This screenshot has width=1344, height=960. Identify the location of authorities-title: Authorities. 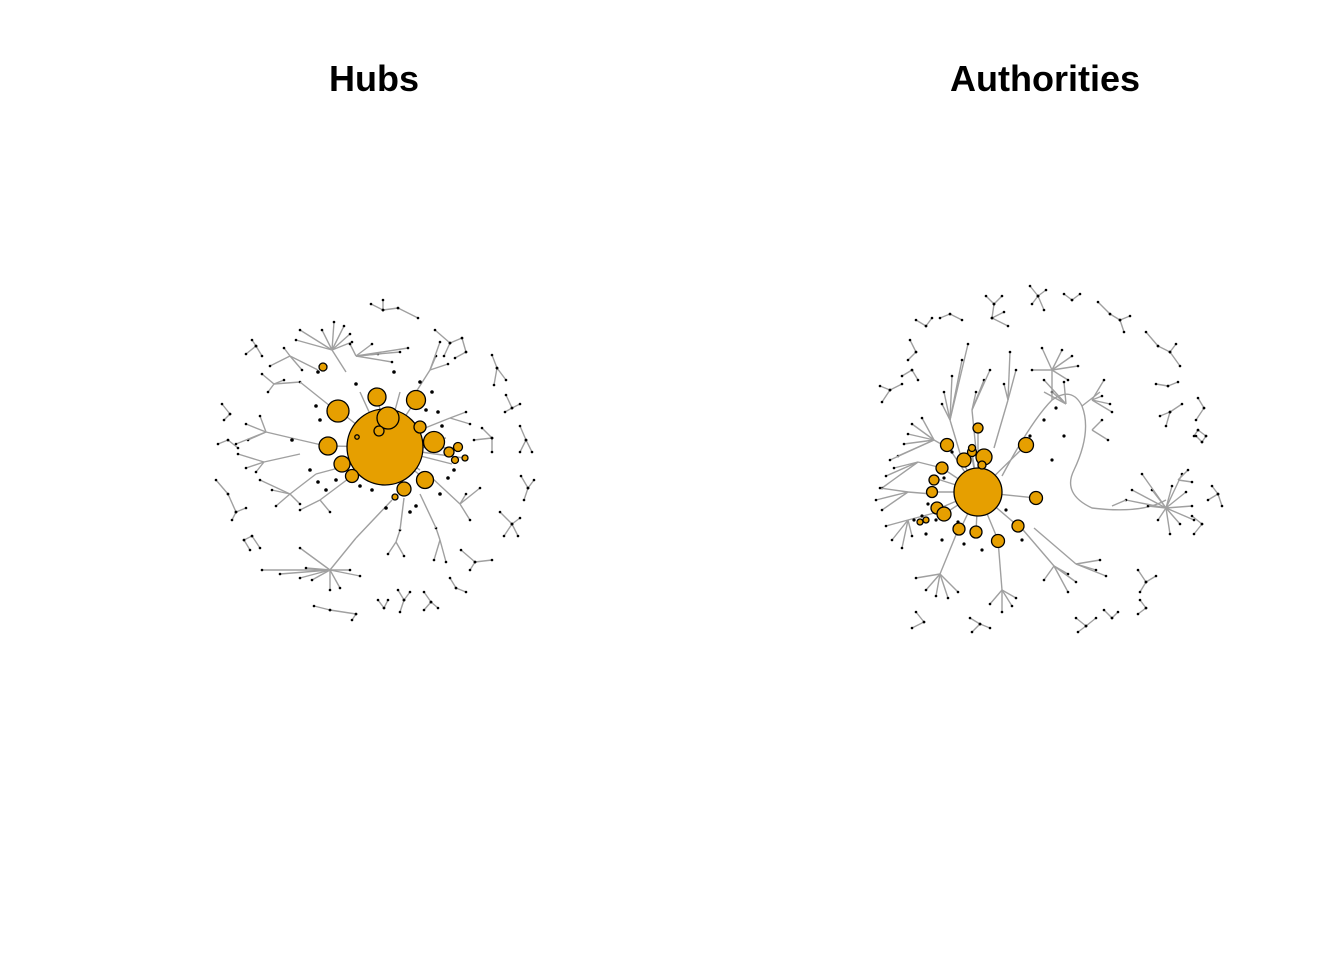
(1044, 78).